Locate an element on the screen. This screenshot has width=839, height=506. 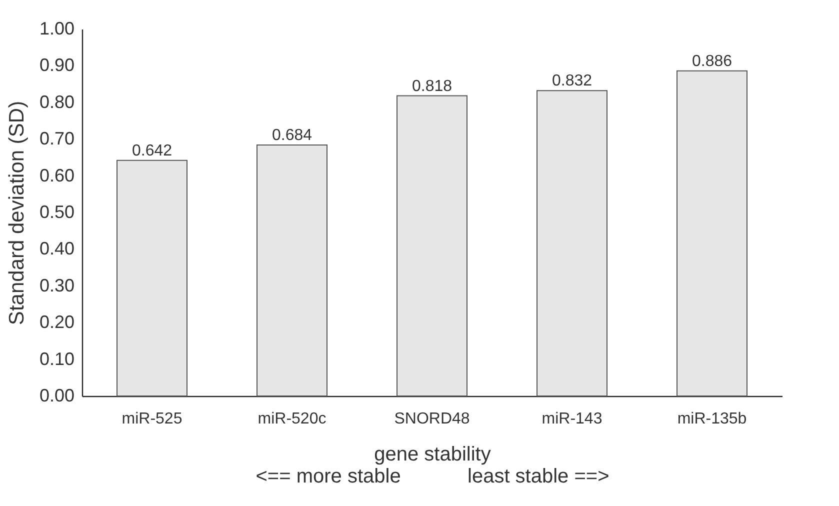
y-tick-label: 0.40 is located at coordinates (56, 248).